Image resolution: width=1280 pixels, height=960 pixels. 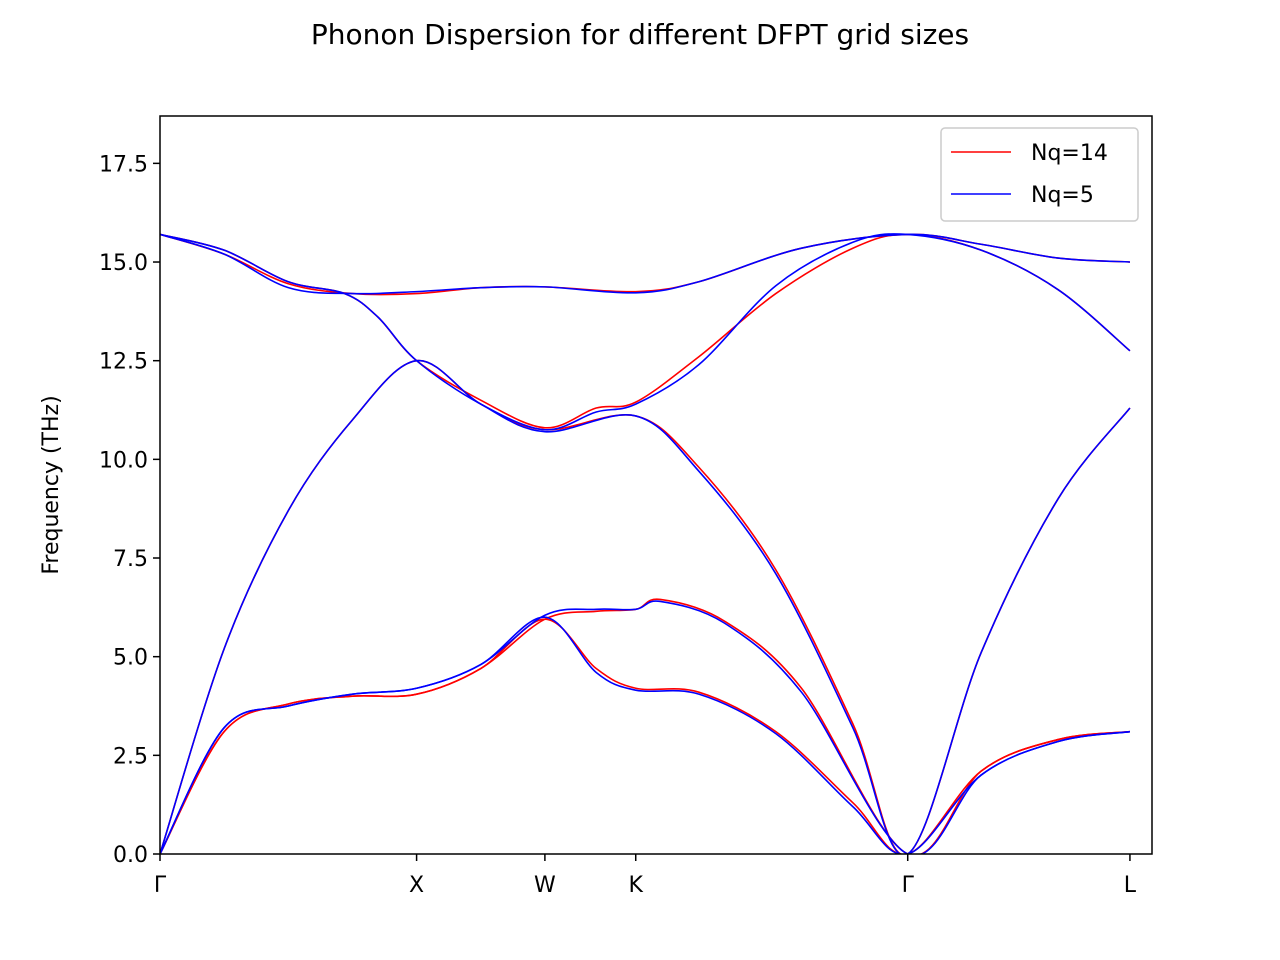 I want to click on x-tick-label: L, so click(x=1130, y=885).